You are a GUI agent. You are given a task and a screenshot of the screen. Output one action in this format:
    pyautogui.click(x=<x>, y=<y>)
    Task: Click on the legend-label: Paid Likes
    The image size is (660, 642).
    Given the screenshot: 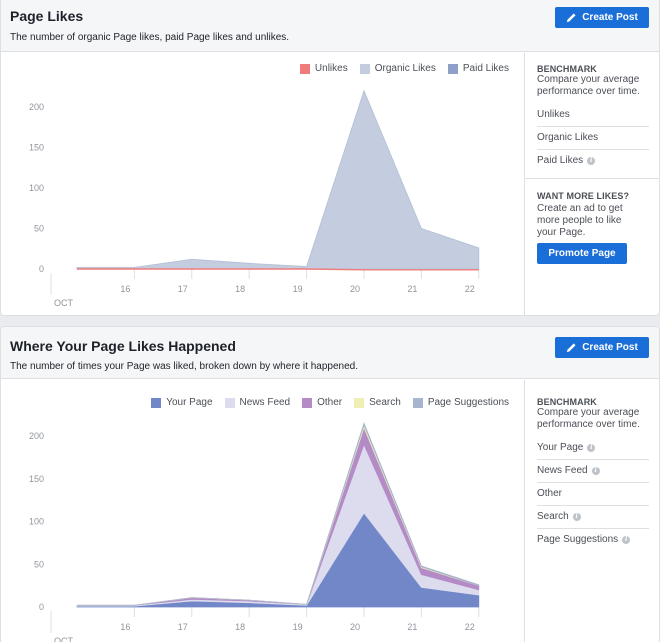 What is the action you would take?
    pyautogui.click(x=485, y=68)
    